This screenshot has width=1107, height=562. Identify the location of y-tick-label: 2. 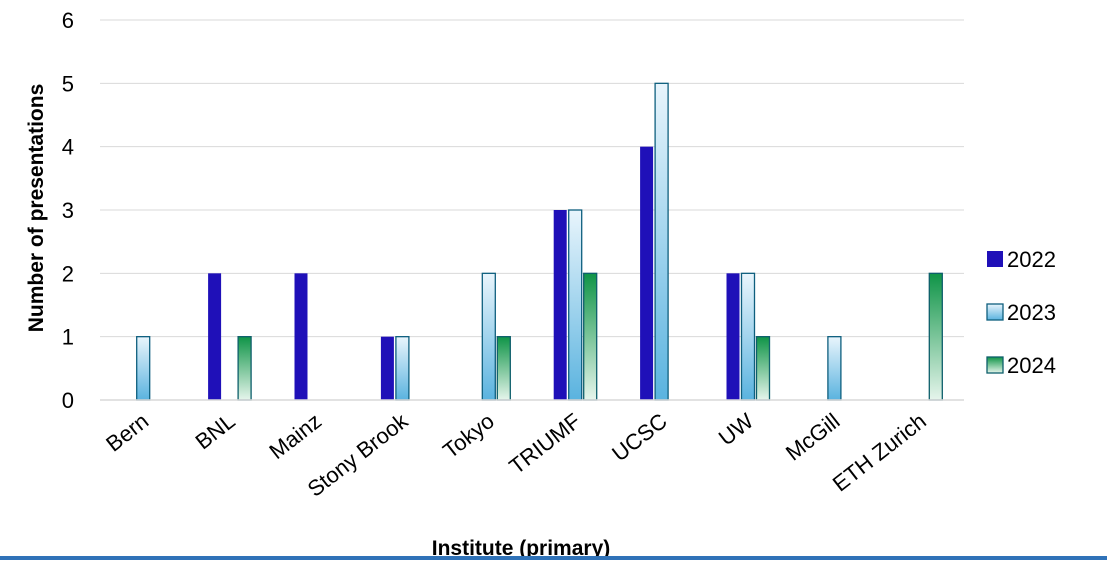
(68, 273).